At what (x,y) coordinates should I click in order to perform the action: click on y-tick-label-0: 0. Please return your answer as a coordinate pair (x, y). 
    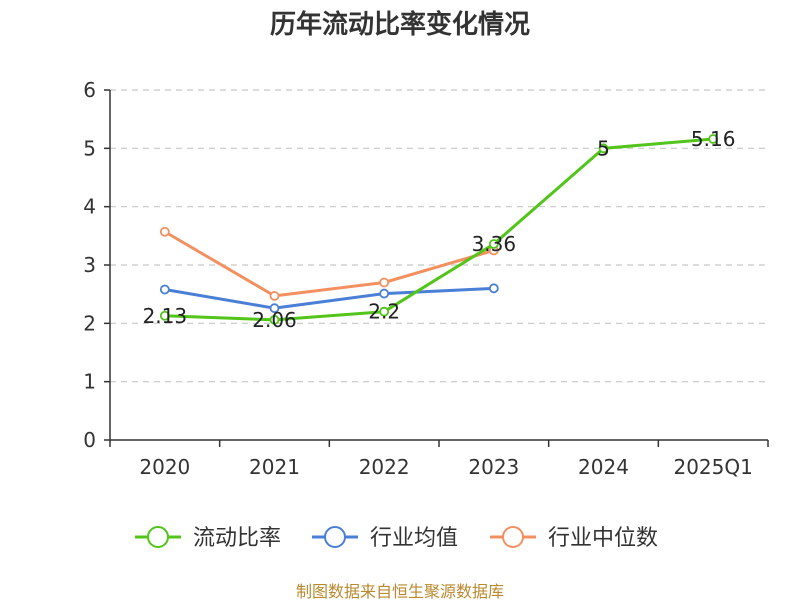
    Looking at the image, I should click on (89, 440).